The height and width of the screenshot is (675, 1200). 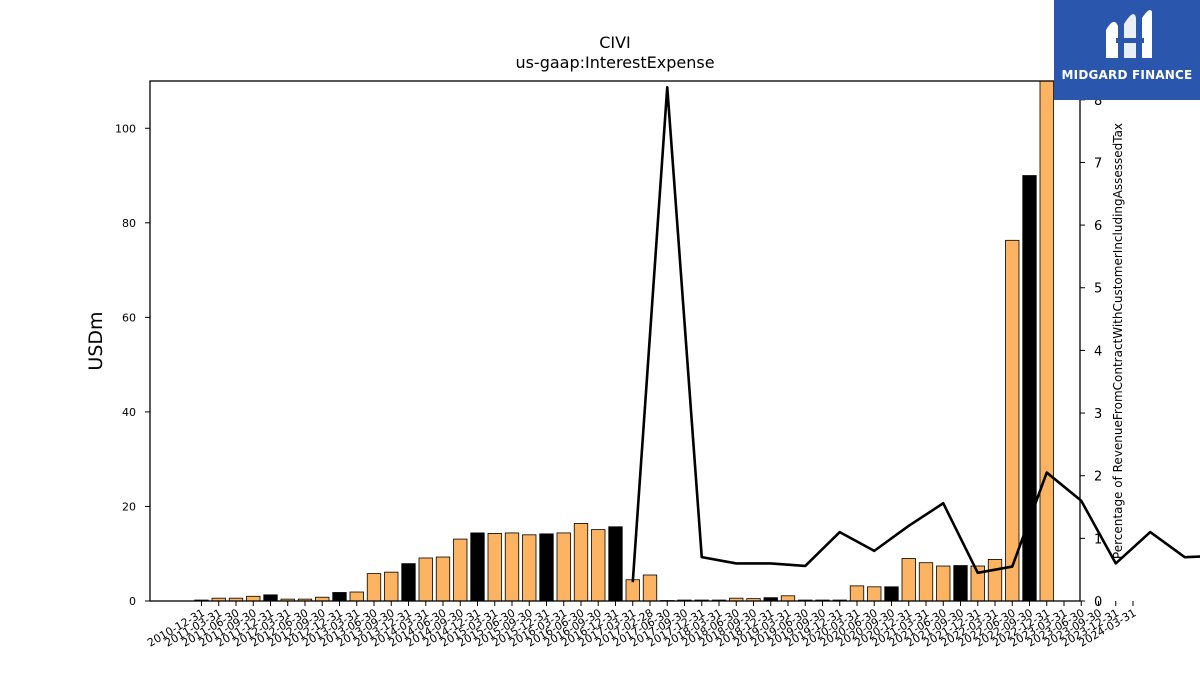 I want to click on y-axis-label: USDm, so click(x=96, y=340).